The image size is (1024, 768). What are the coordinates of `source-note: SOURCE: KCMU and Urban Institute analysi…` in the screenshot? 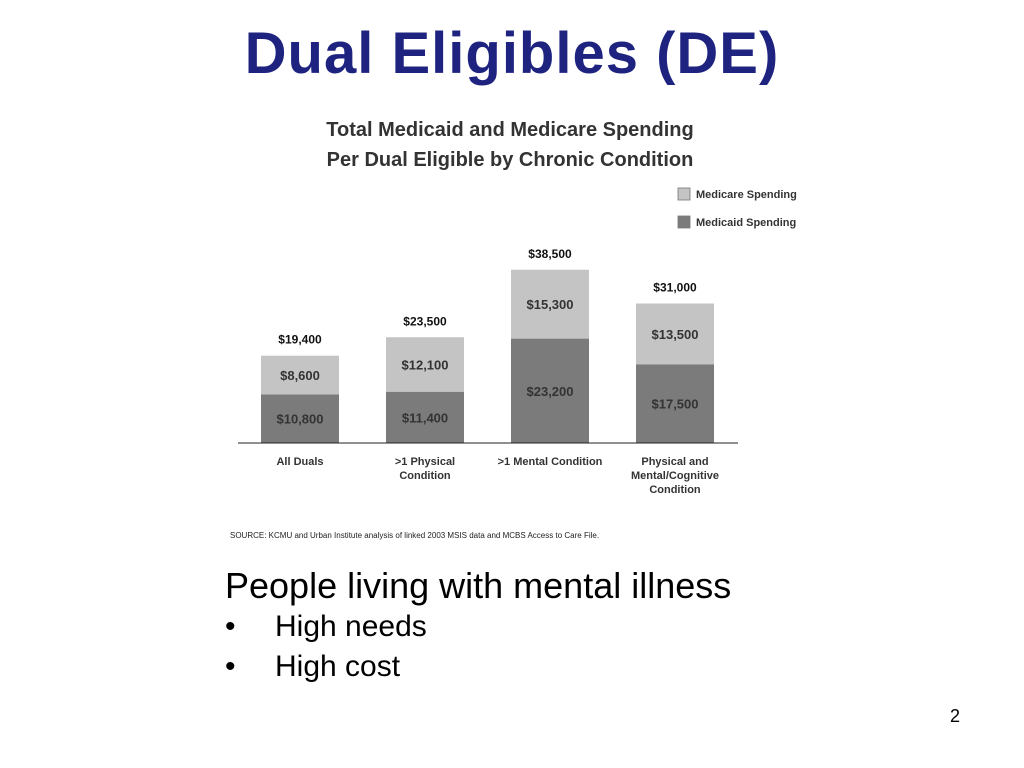 It's located at (414, 535).